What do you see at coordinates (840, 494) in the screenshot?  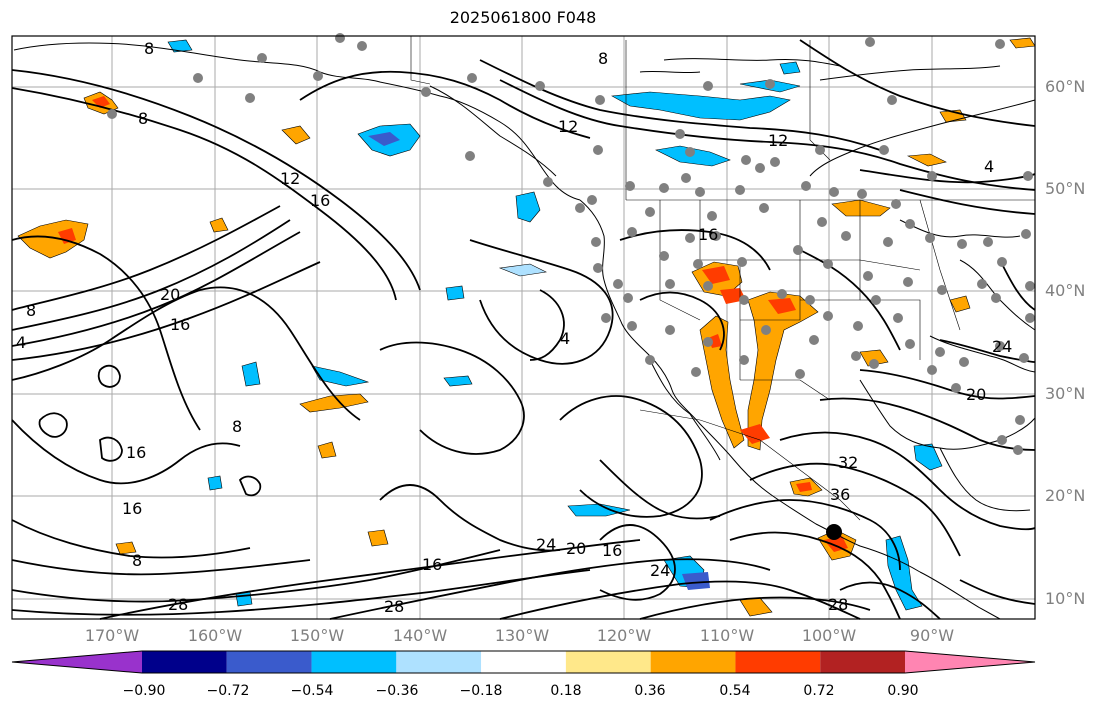 I see `contour-label: 36` at bounding box center [840, 494].